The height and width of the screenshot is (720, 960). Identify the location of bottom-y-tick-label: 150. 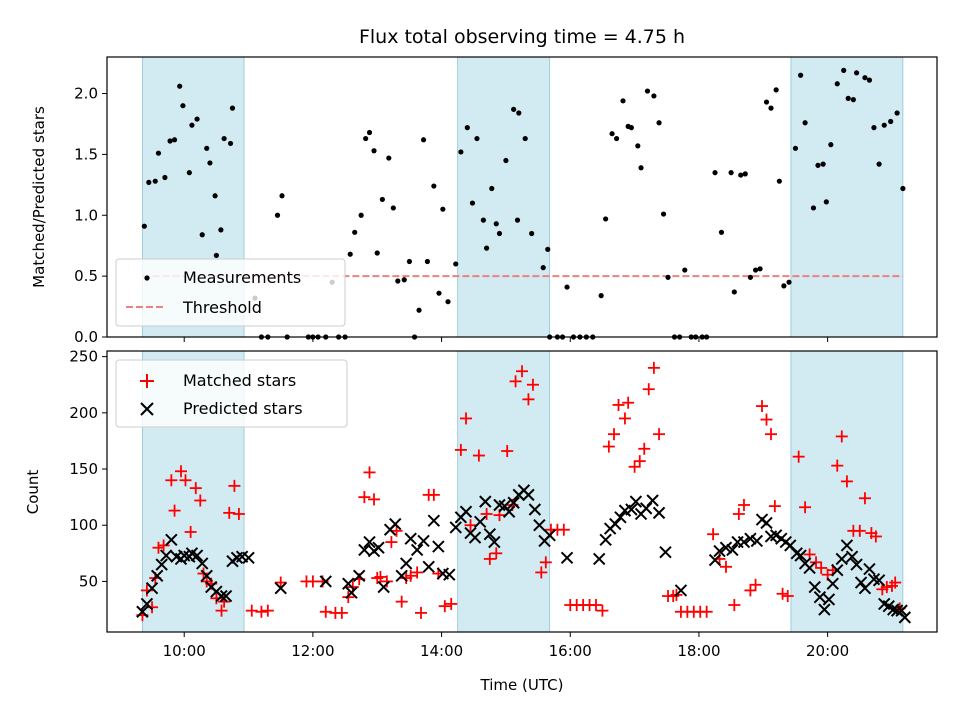
(83, 469).